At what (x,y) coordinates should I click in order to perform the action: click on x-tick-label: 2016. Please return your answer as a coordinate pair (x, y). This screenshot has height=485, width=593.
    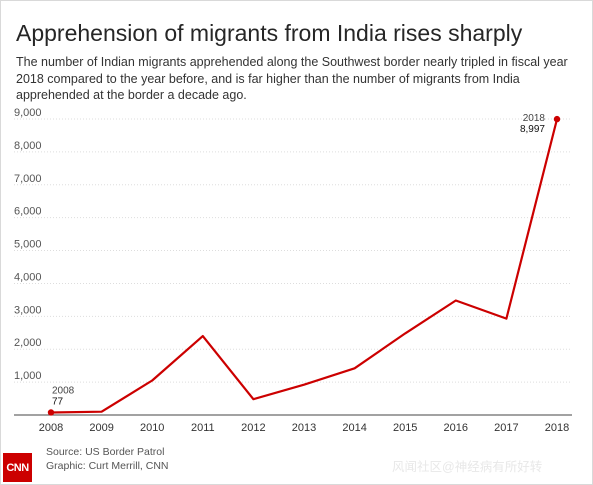
    Looking at the image, I should click on (456, 428).